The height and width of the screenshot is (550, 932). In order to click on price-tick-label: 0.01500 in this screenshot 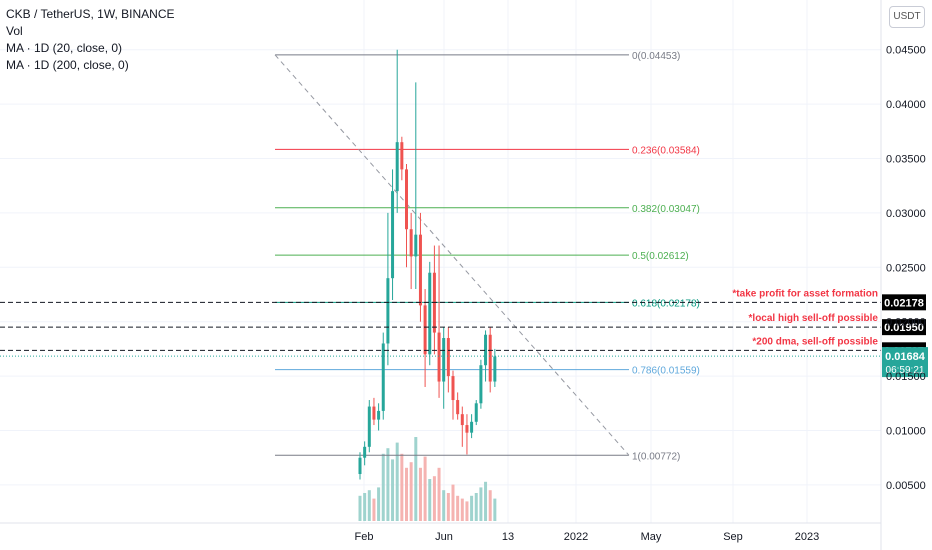, I will do `click(906, 377)`.